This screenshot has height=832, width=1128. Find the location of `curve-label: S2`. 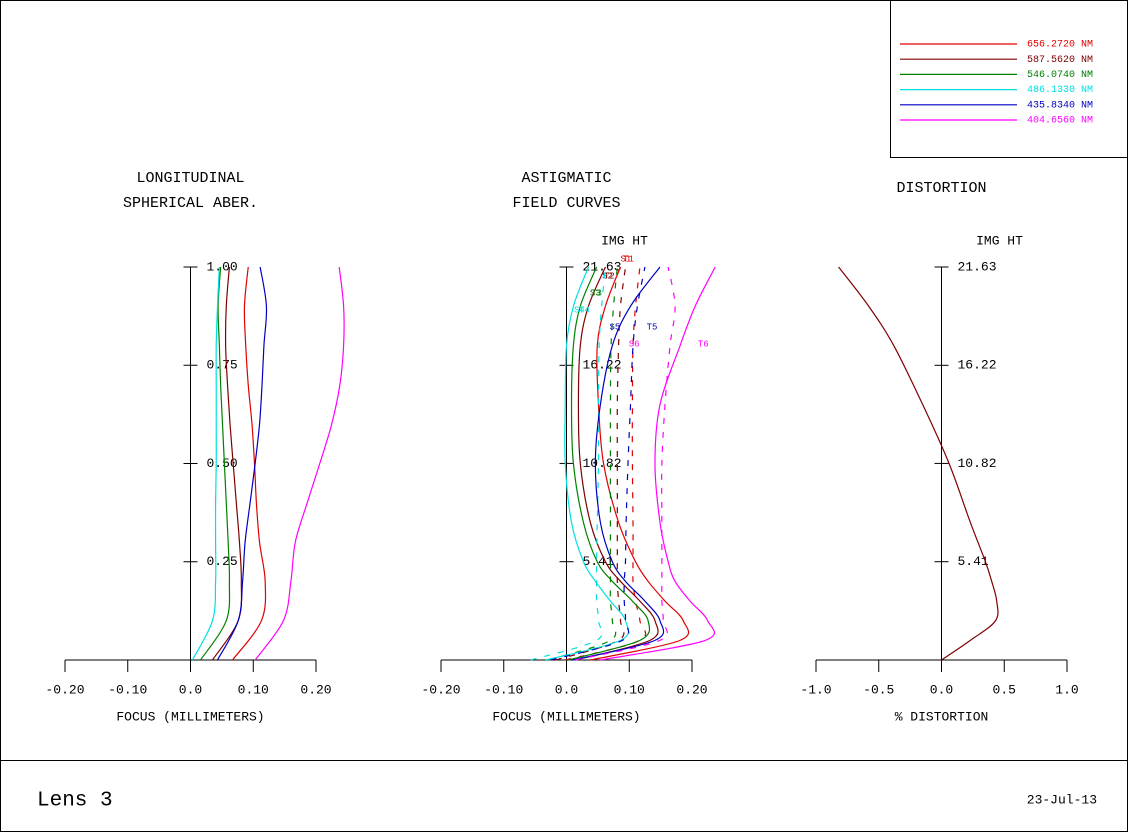

curve-label: S2 is located at coordinates (607, 276).